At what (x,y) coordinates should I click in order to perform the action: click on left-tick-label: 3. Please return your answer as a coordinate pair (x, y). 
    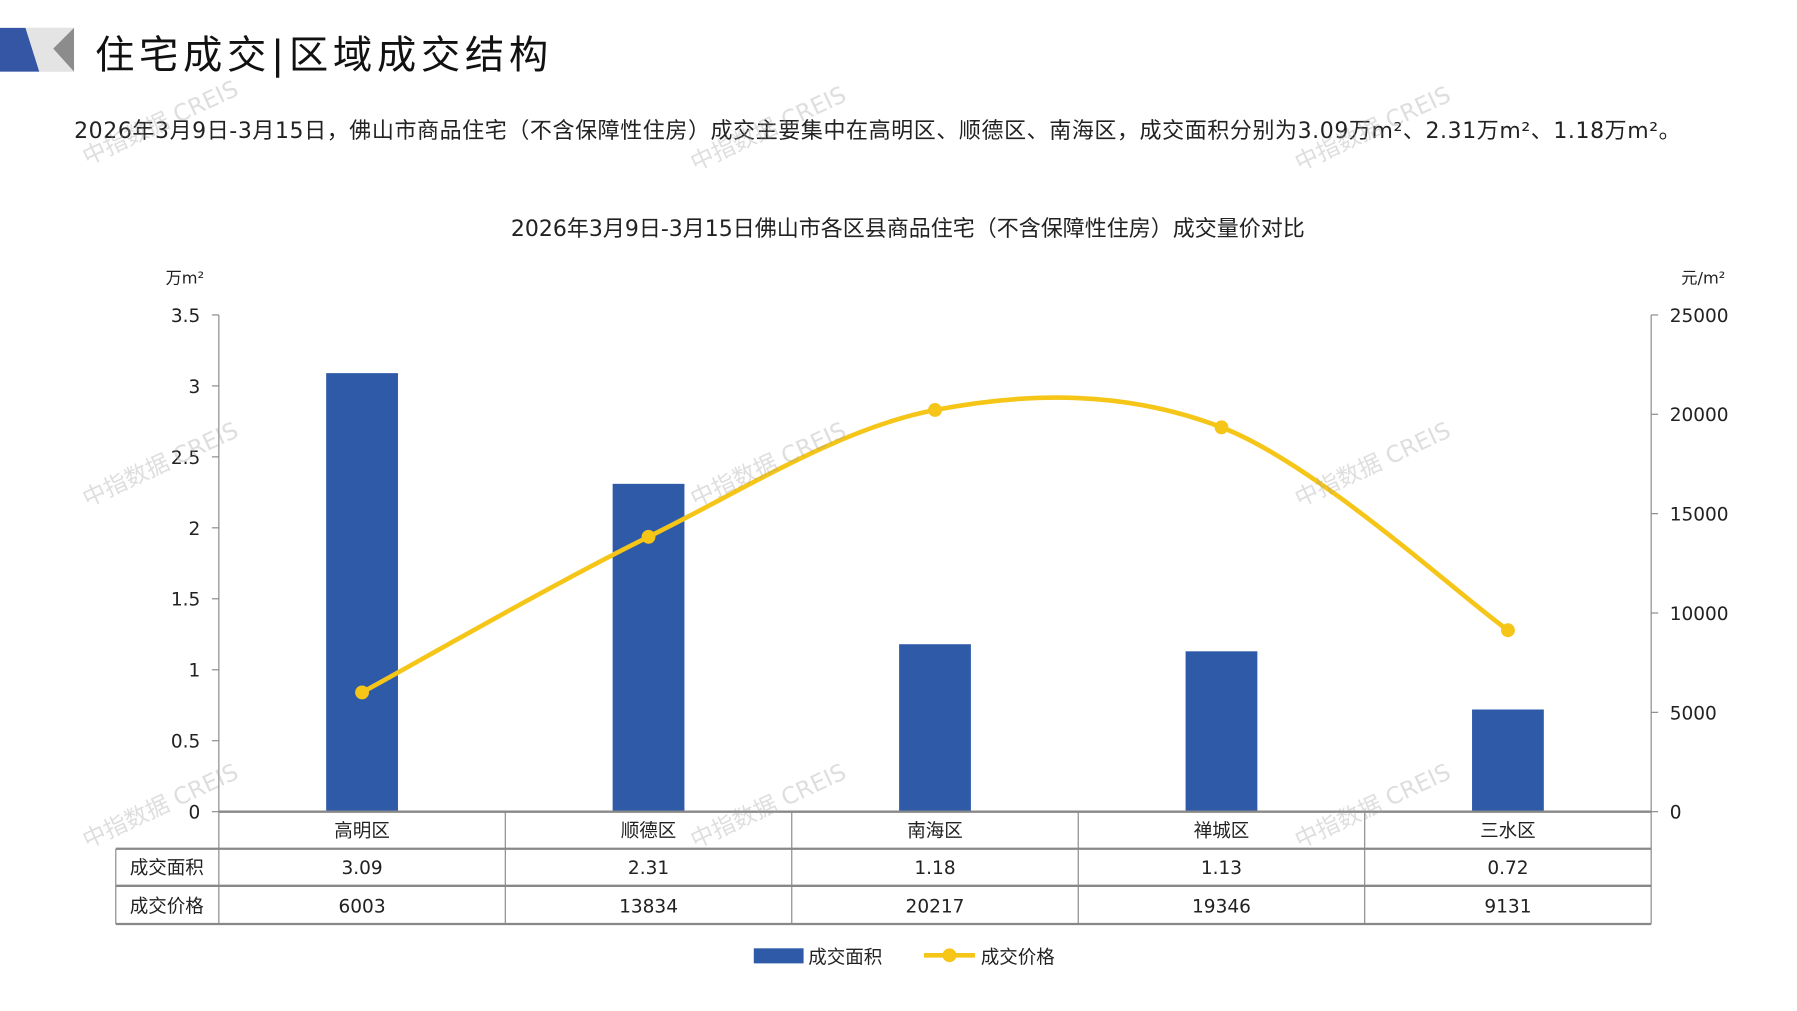
    Looking at the image, I should click on (195, 387).